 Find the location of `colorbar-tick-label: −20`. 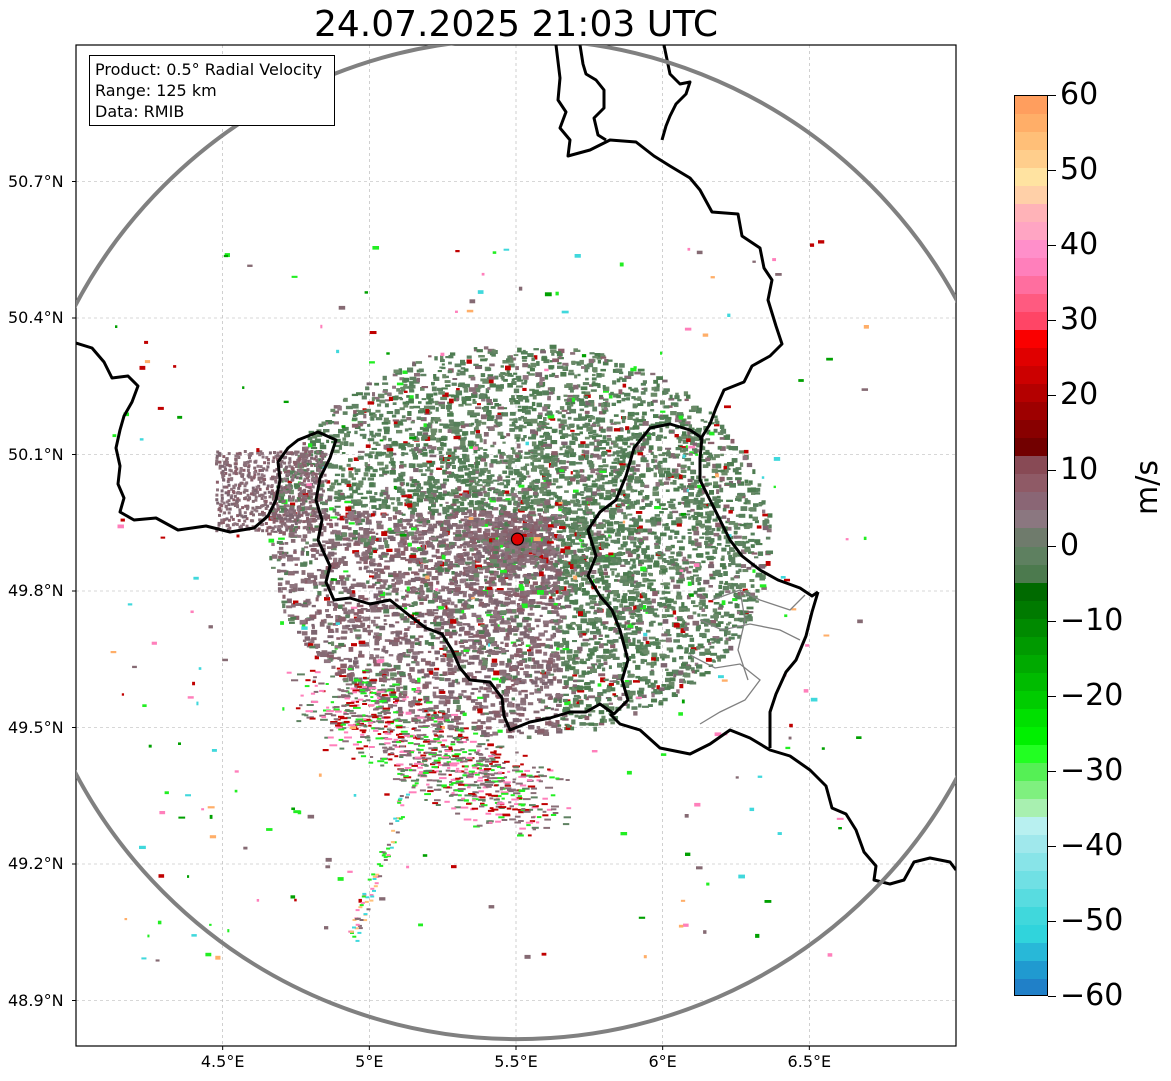

colorbar-tick-label: −20 is located at coordinates (1092, 695).